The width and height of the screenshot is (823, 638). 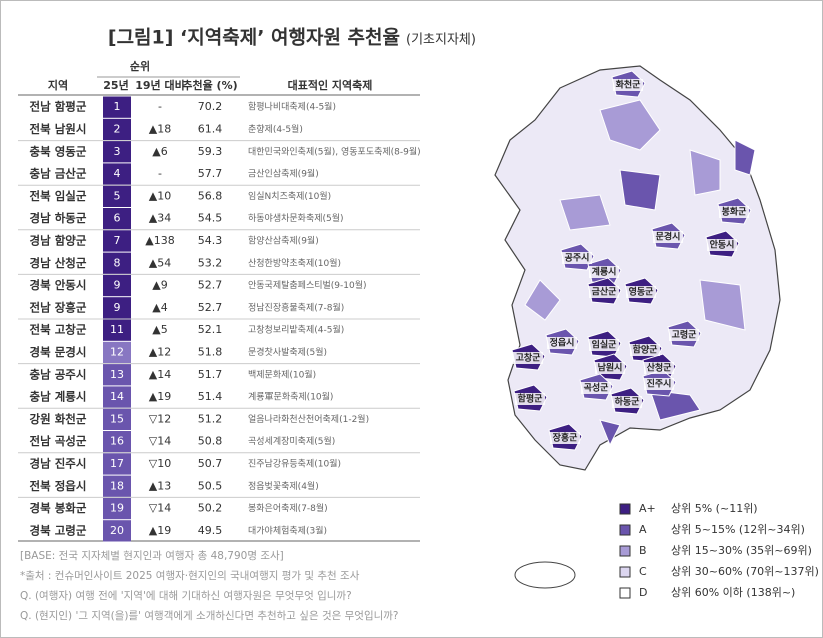 What do you see at coordinates (210, 307) in the screenshot?
I see `score: 52.7` at bounding box center [210, 307].